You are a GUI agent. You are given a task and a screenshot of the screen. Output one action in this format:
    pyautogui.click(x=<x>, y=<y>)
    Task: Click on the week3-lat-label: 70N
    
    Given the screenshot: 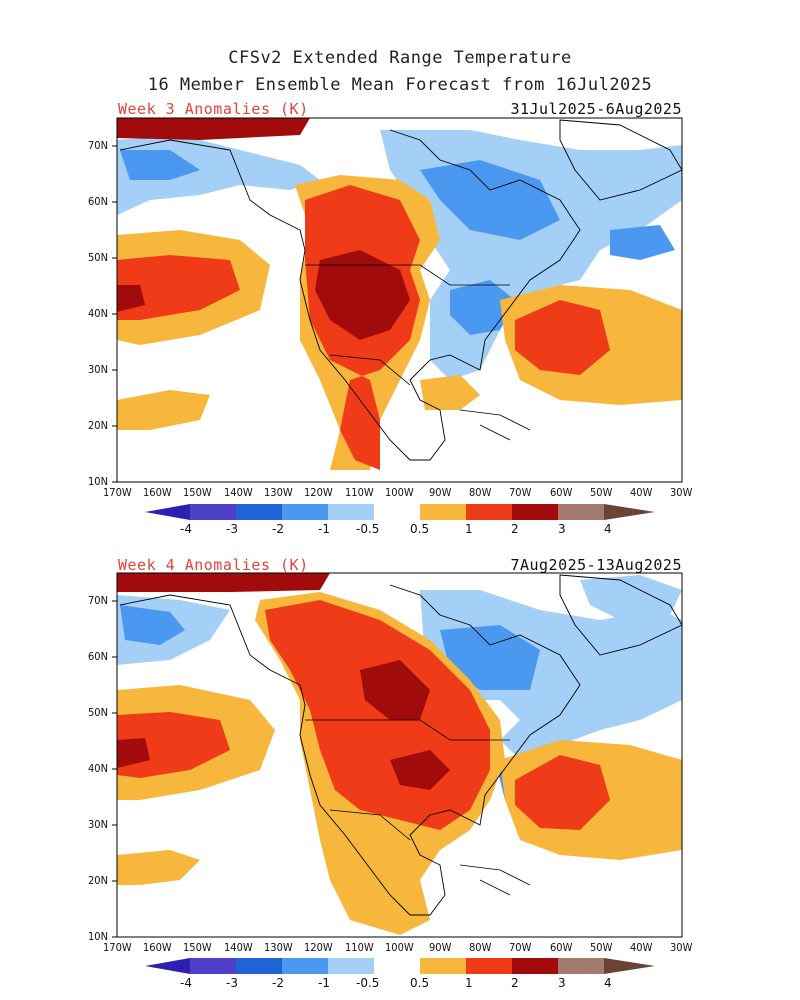 What is the action you would take?
    pyautogui.click(x=98, y=145)
    